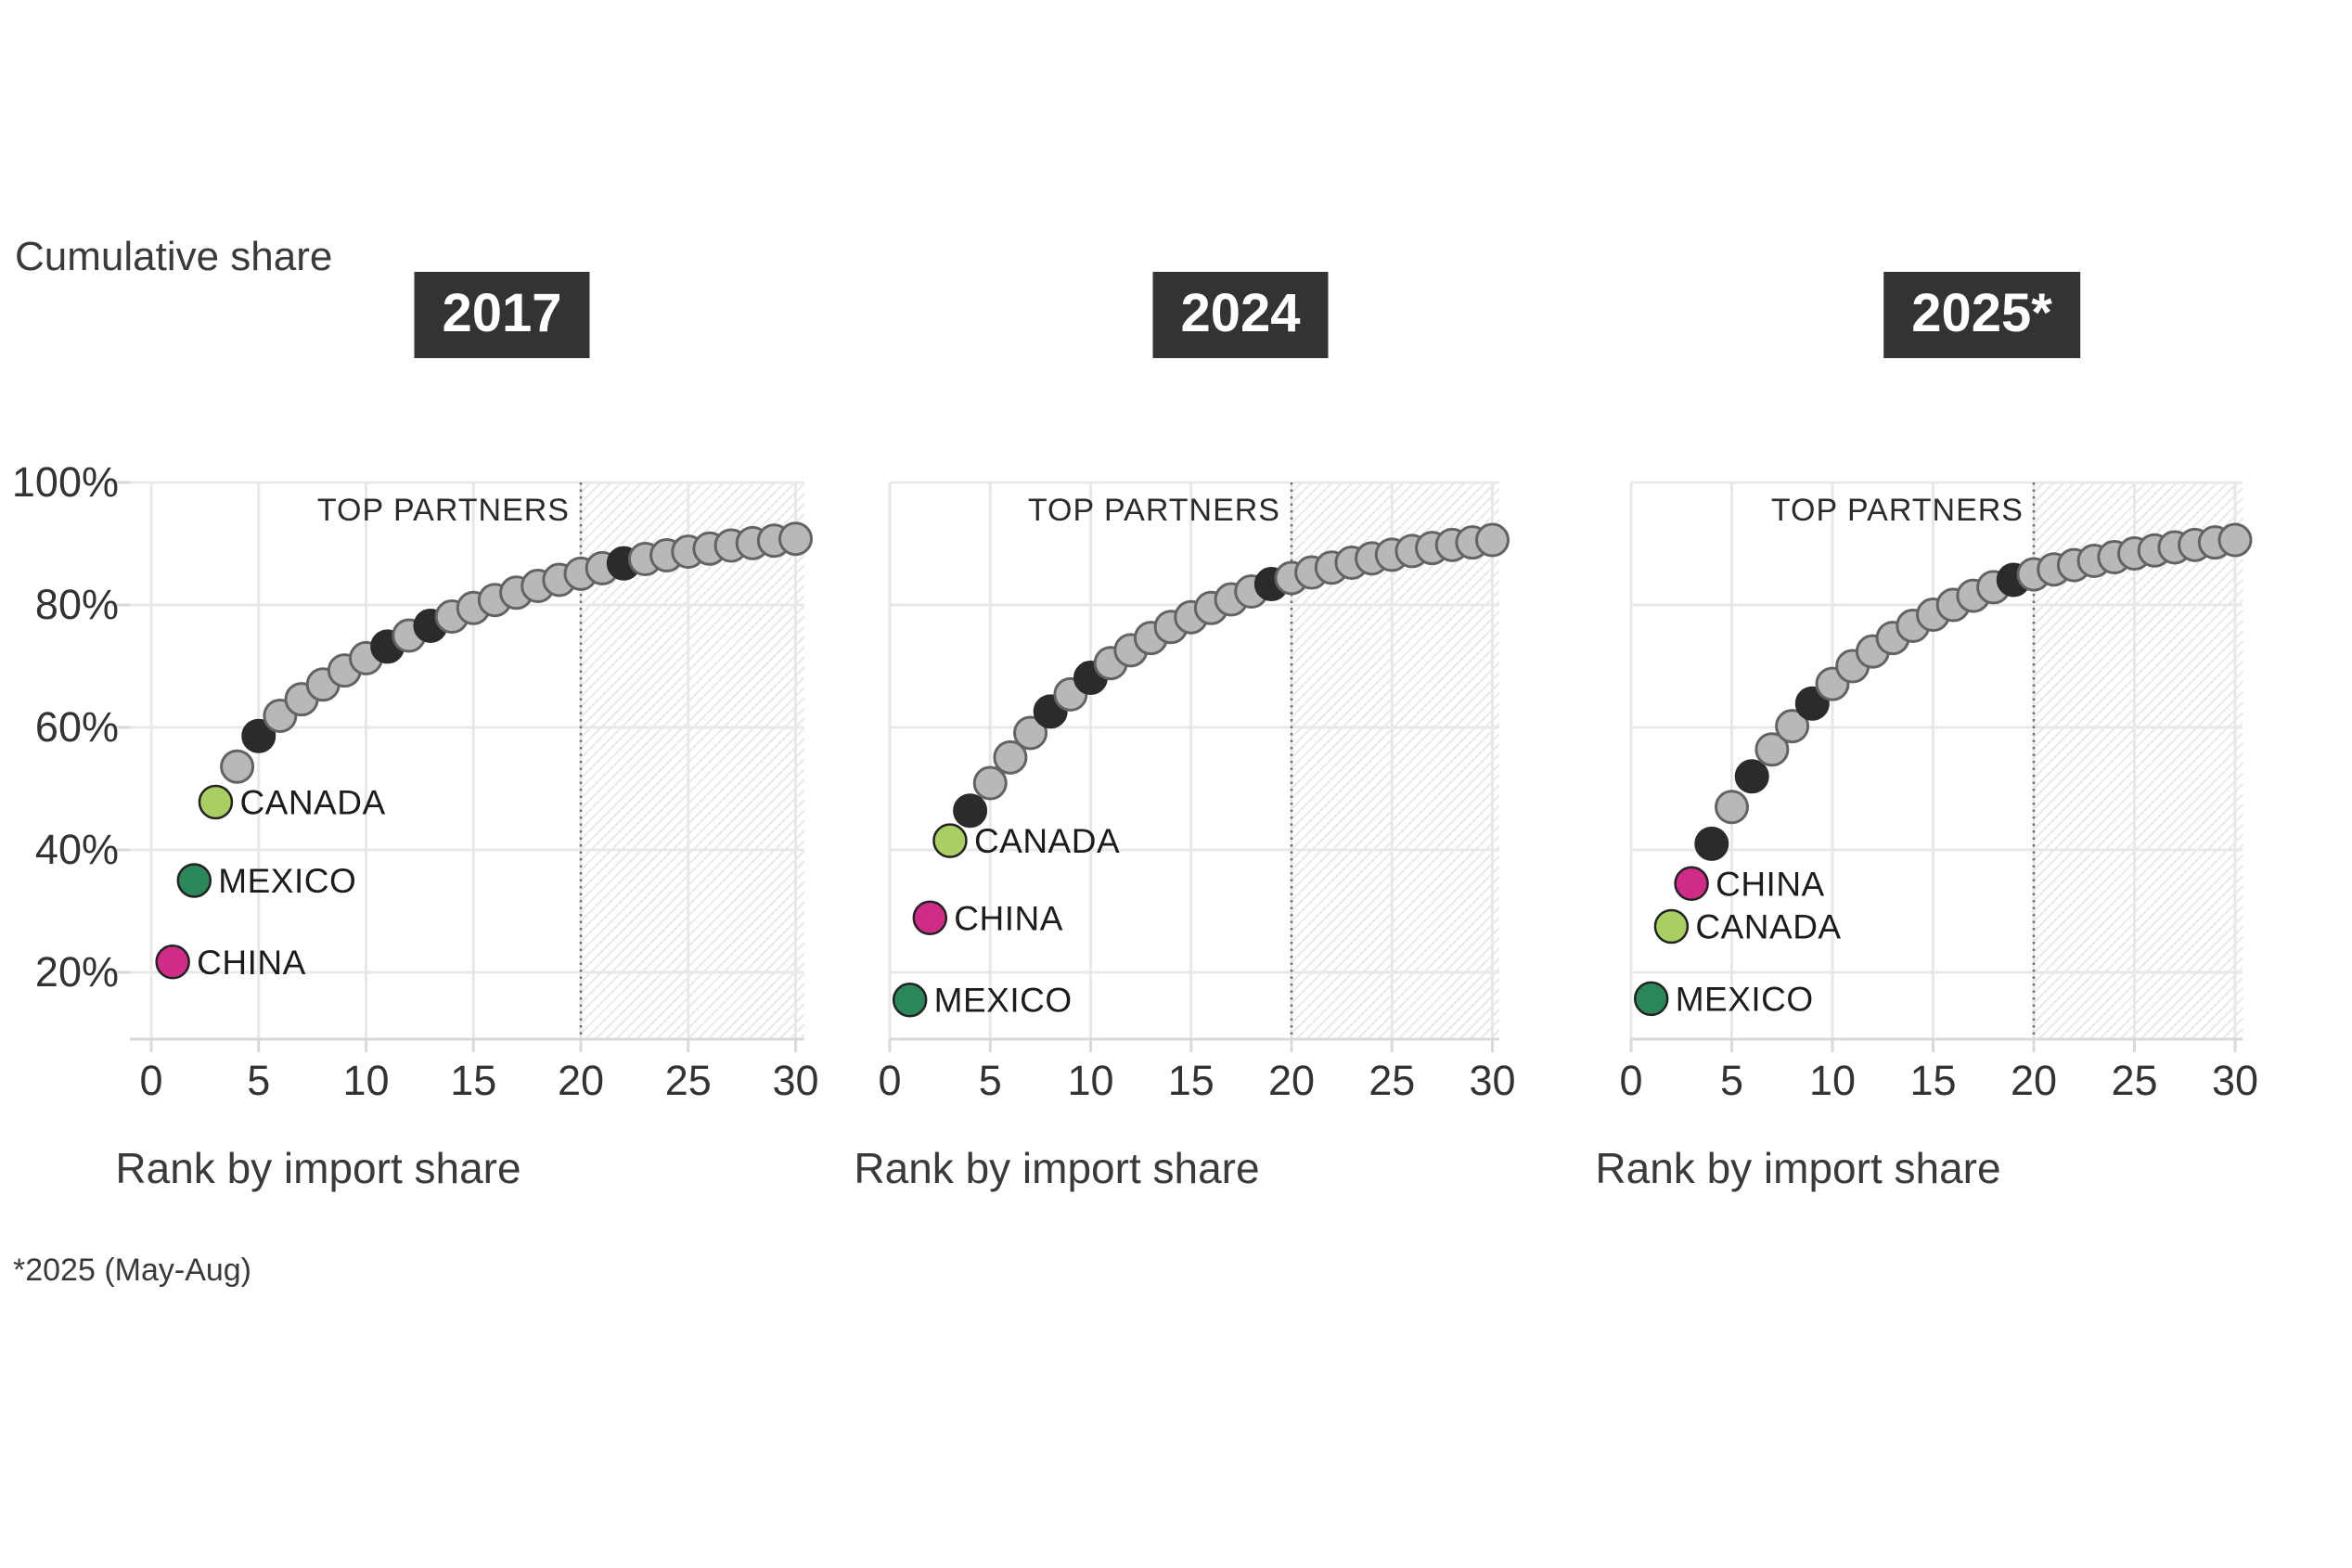 The width and height of the screenshot is (2352, 1568). Describe the element at coordinates (1832, 1081) in the screenshot. I see `x-tick-label: 10` at that location.